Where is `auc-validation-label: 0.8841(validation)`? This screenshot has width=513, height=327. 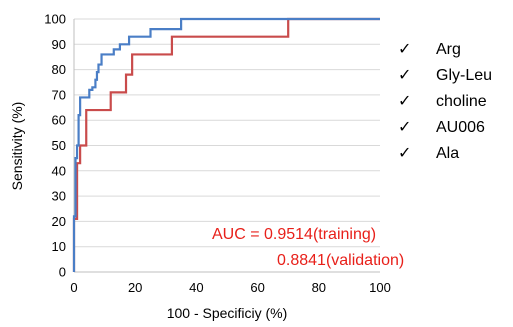
auc-validation-label: 0.8841(validation) is located at coordinates (340, 260).